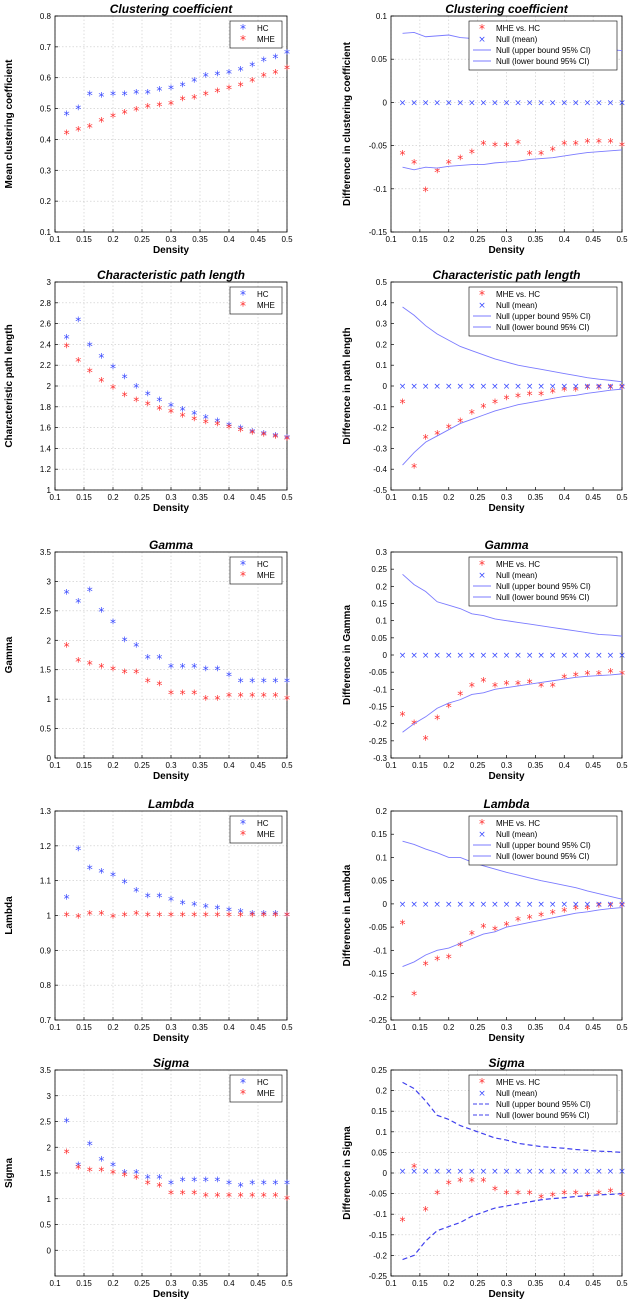 The width and height of the screenshot is (631, 1300). What do you see at coordinates (9, 654) in the screenshot?
I see `y-axis-label: Gamma` at bounding box center [9, 654].